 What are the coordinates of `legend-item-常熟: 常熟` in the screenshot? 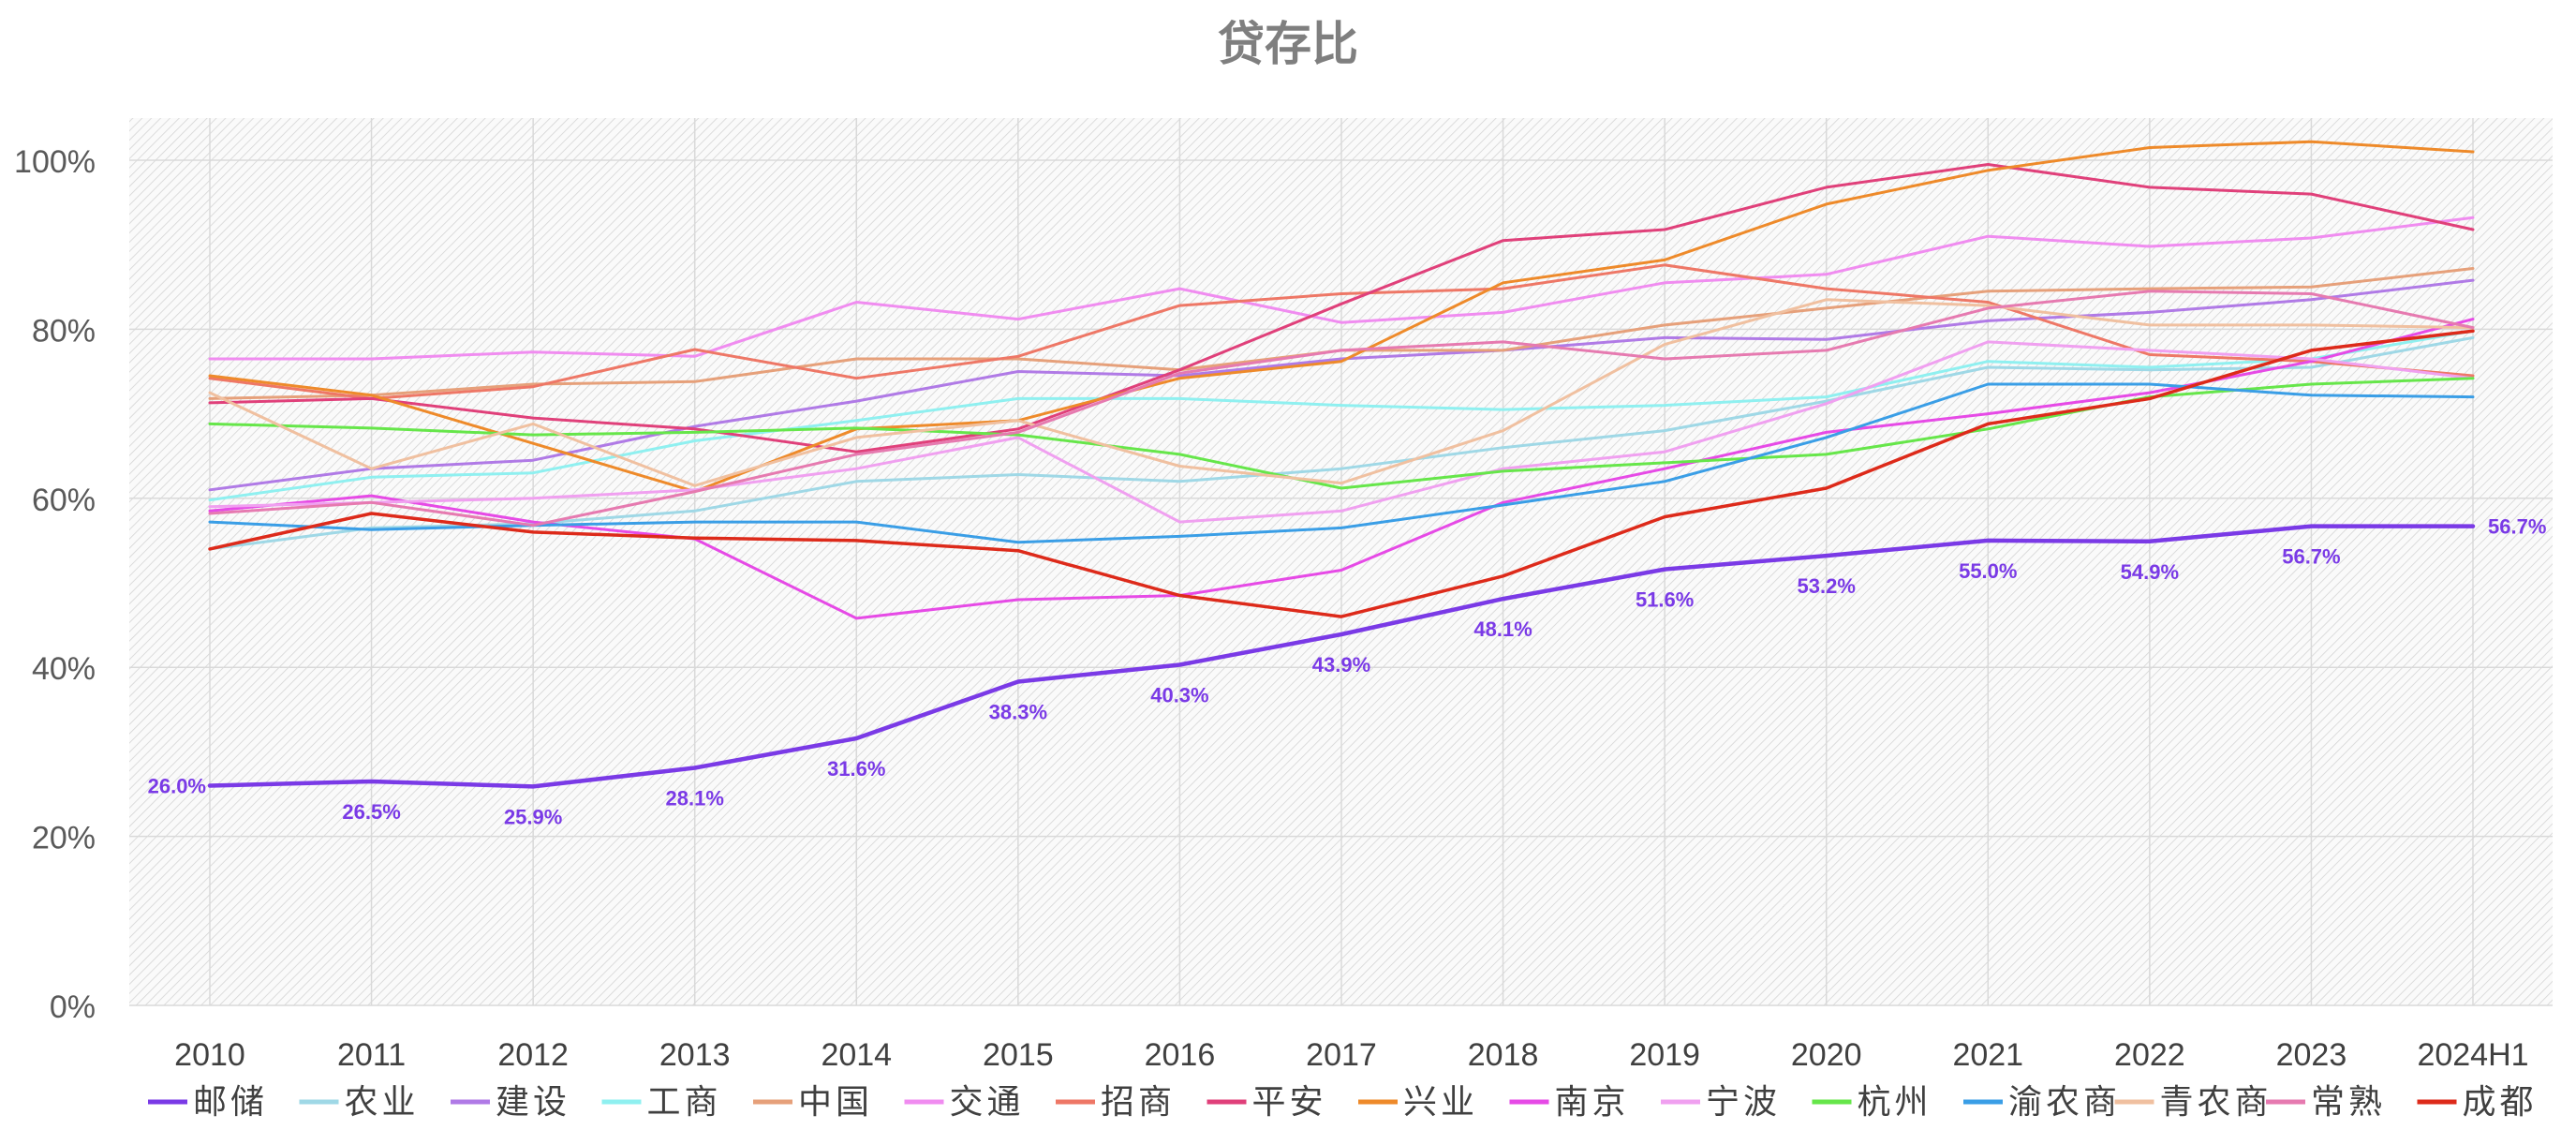 It's located at (2326, 1102).